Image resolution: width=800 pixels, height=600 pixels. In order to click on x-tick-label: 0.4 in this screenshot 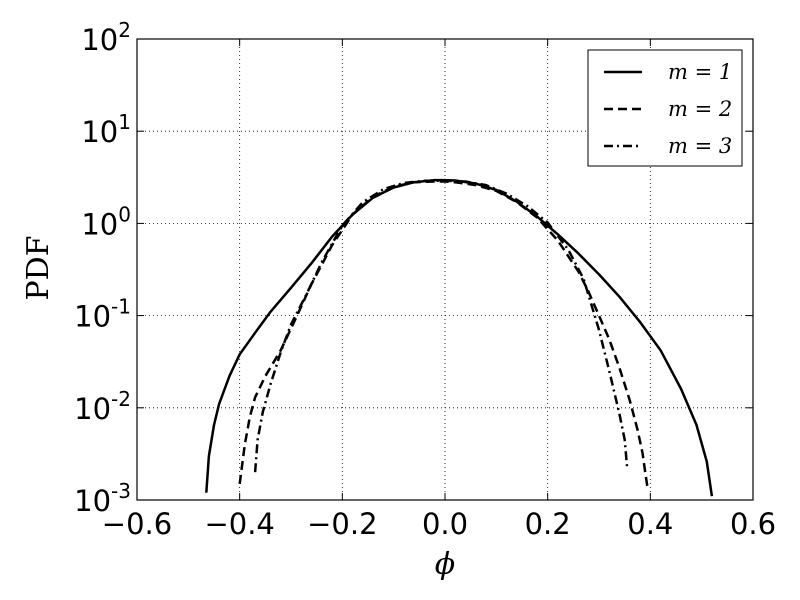, I will do `click(650, 524)`.